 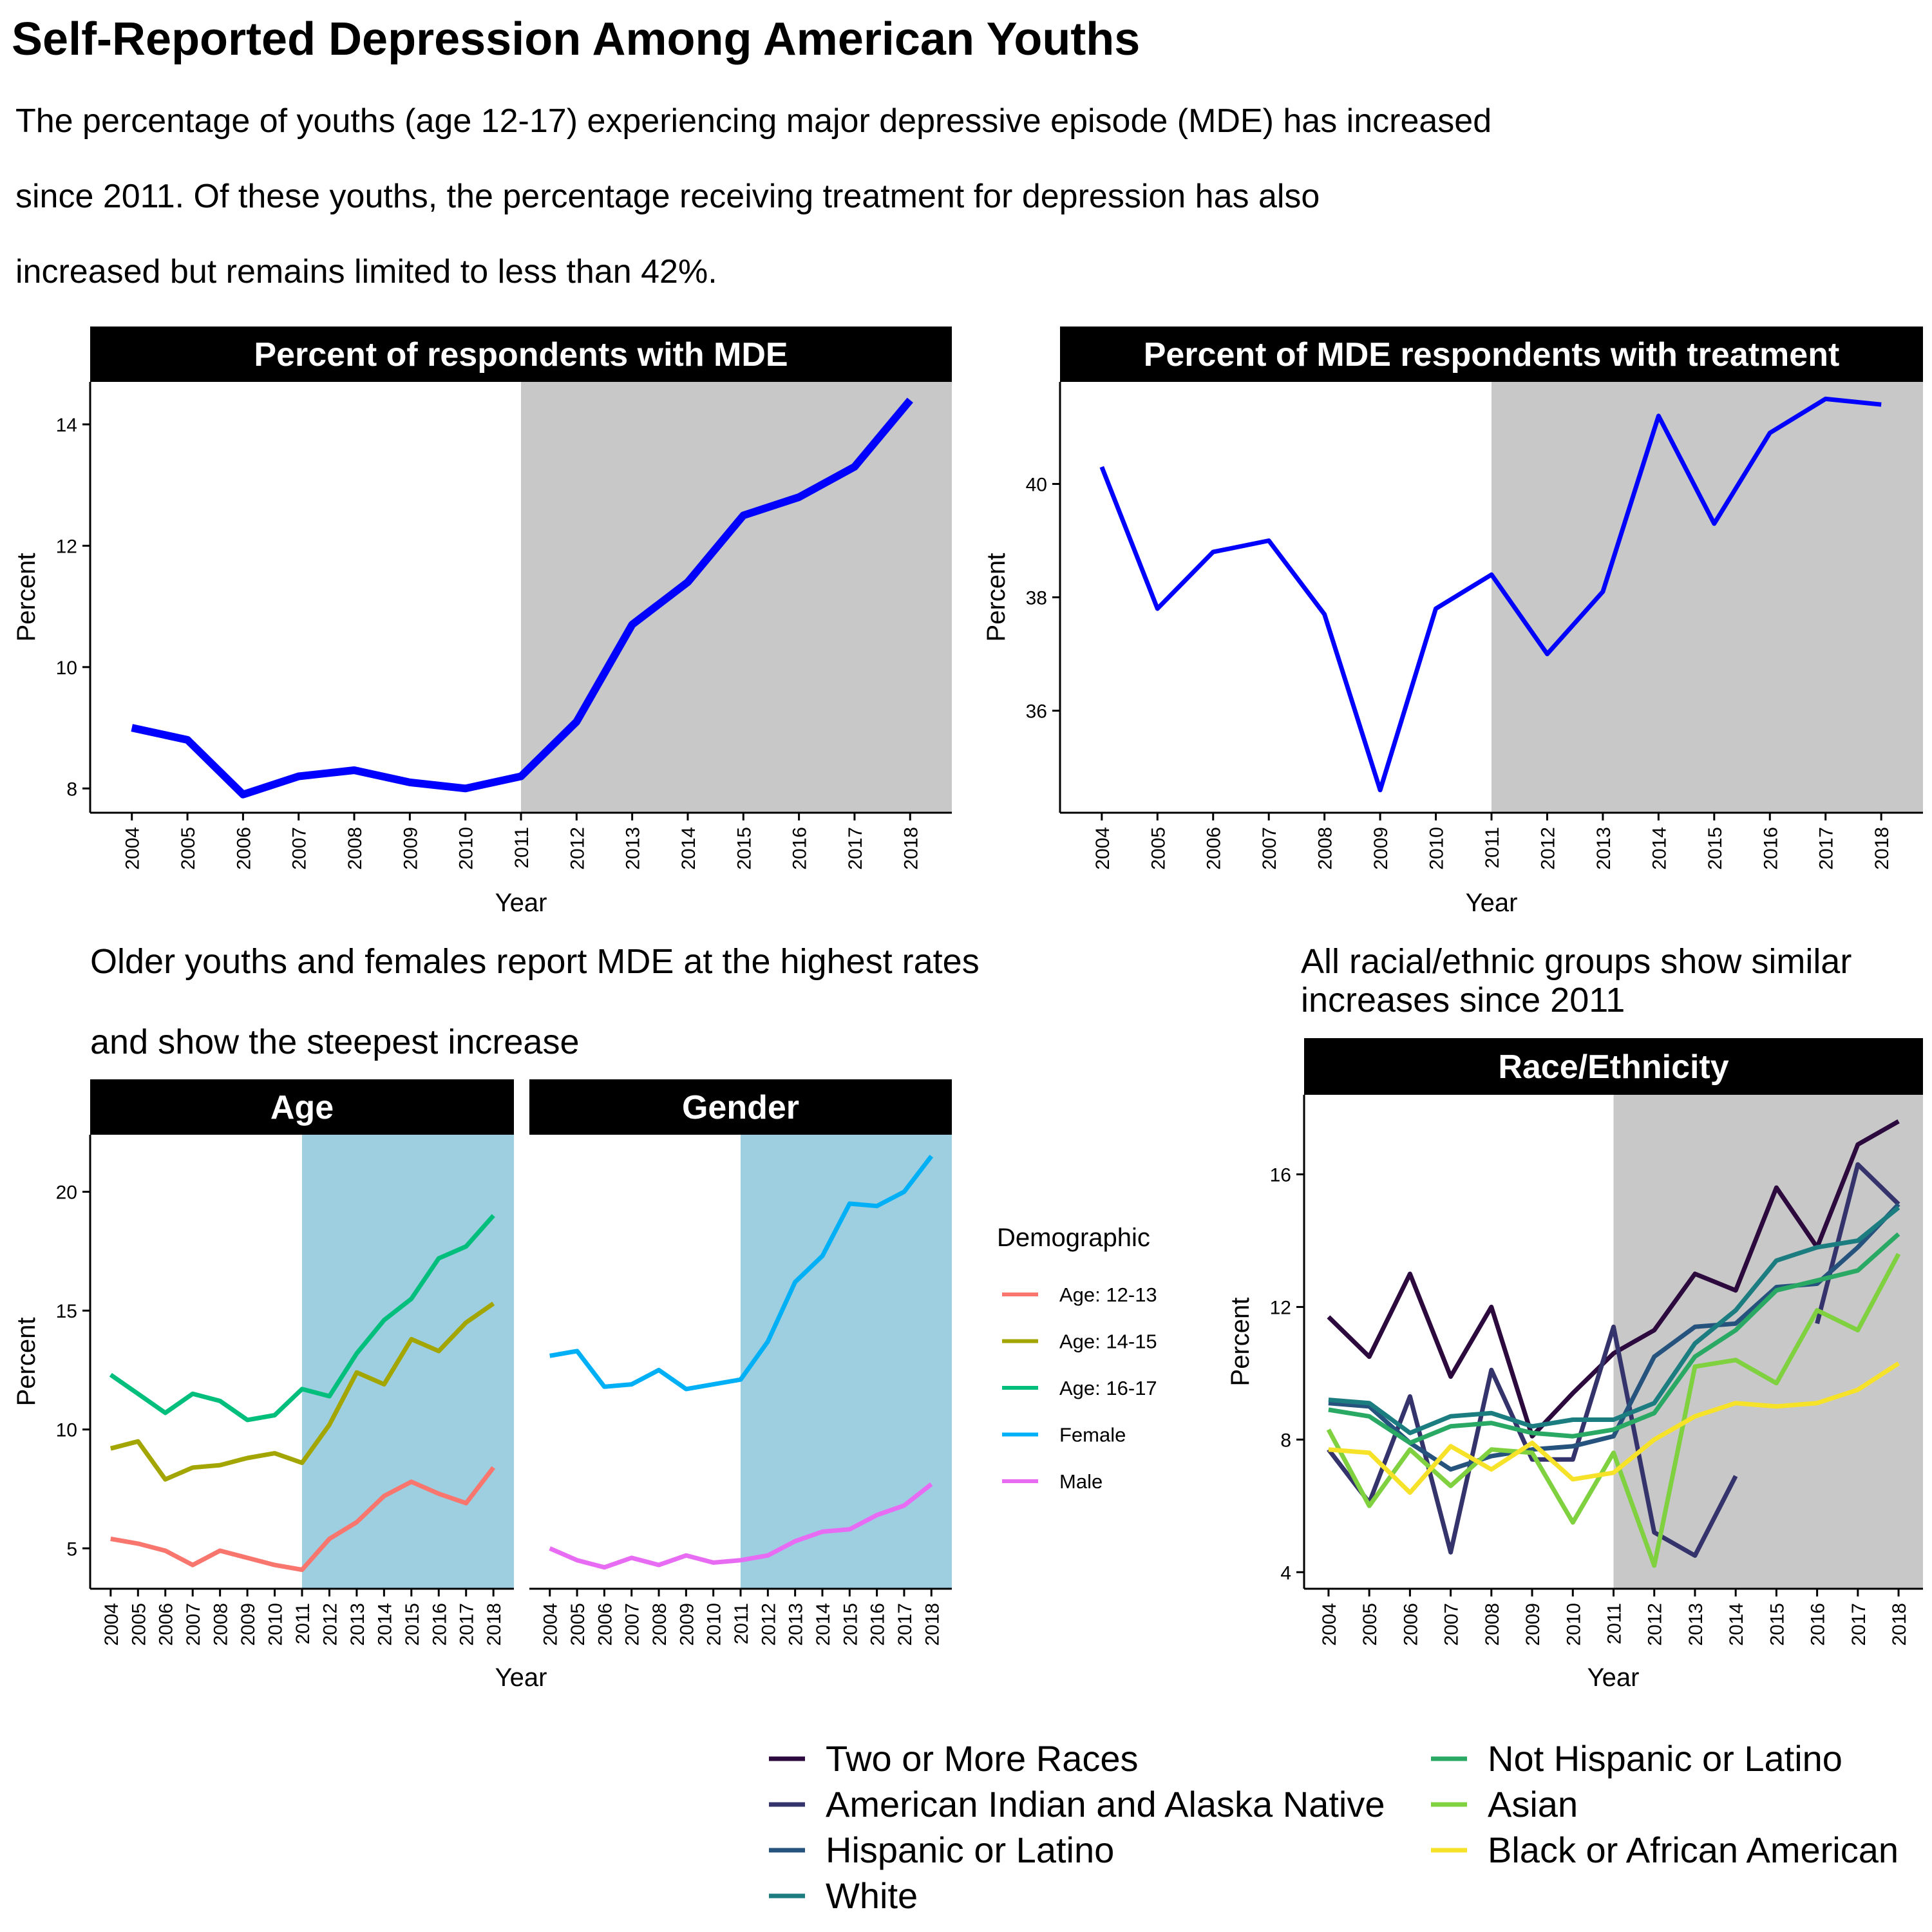 What do you see at coordinates (222, 1624) in the screenshot?
I see `x-tick-label-age: 2008` at bounding box center [222, 1624].